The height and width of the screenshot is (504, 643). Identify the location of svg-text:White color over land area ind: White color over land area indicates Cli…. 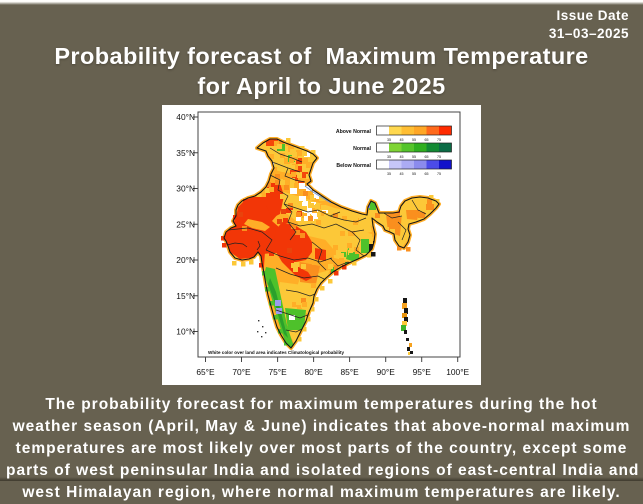
(276, 352).